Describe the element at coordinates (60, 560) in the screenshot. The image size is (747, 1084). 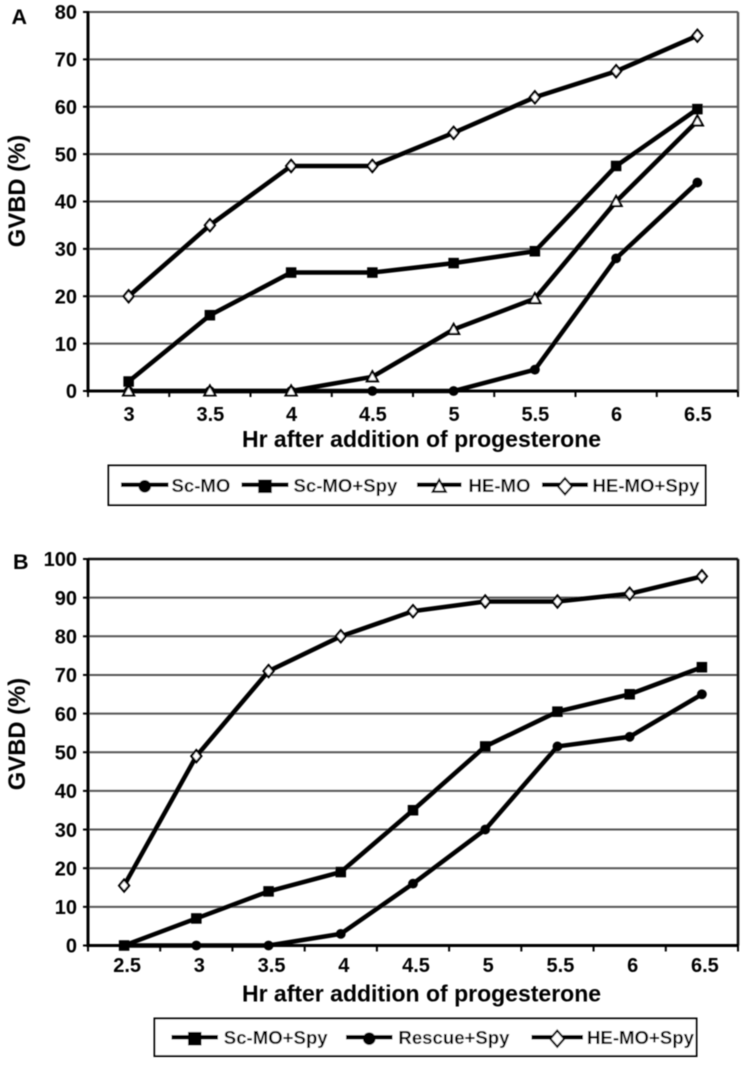
I see `svg-text: 100` at that location.